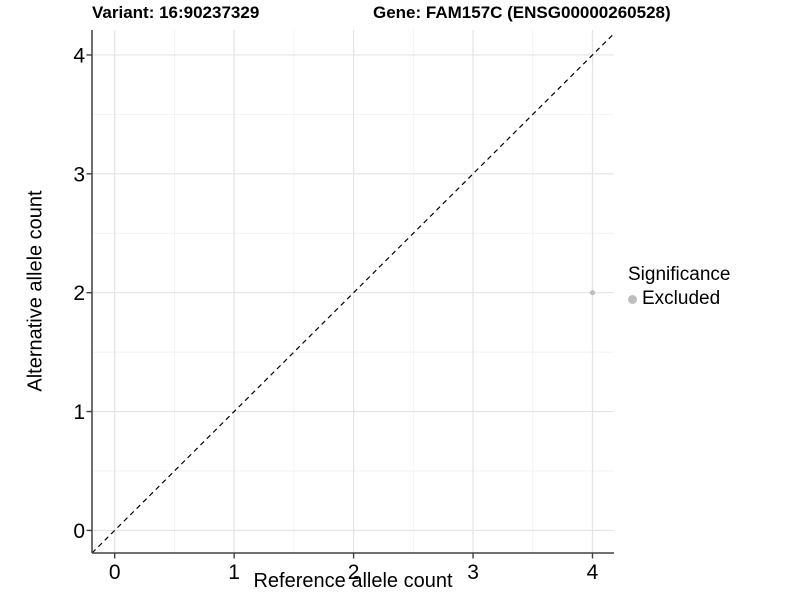 This screenshot has width=800, height=600. I want to click on y-tick-label: 2, so click(79, 293).